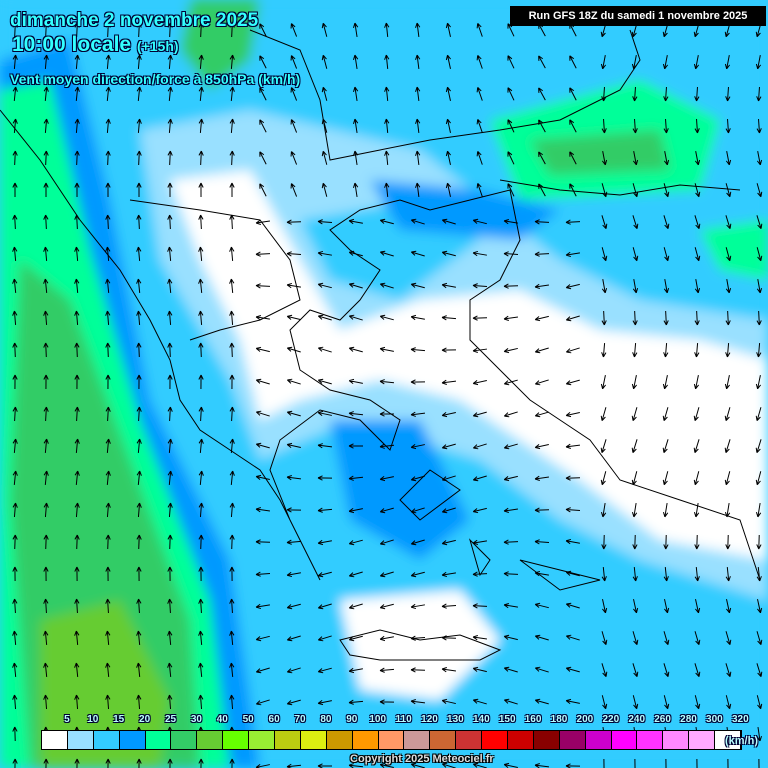  What do you see at coordinates (210, 740) in the screenshot?
I see `legend-swatch` at bounding box center [210, 740].